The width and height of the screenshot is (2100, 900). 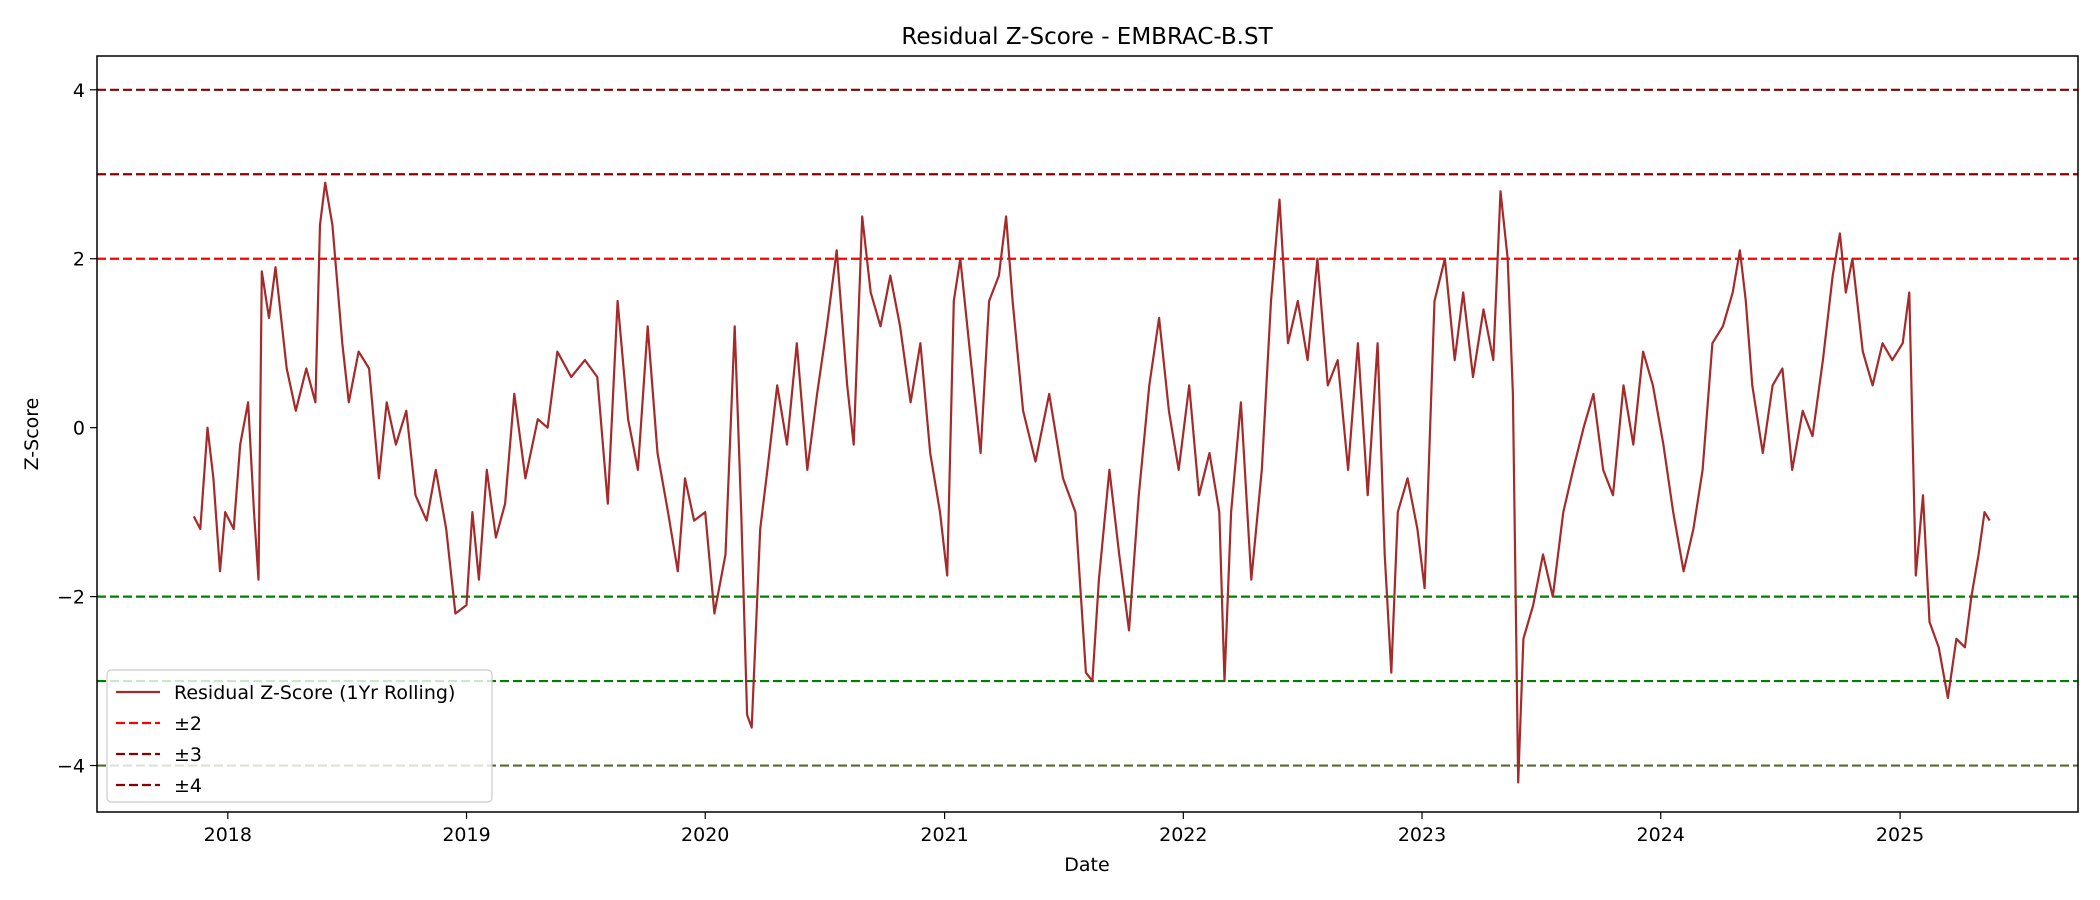 I want to click on legend-box, so click(x=299, y=736).